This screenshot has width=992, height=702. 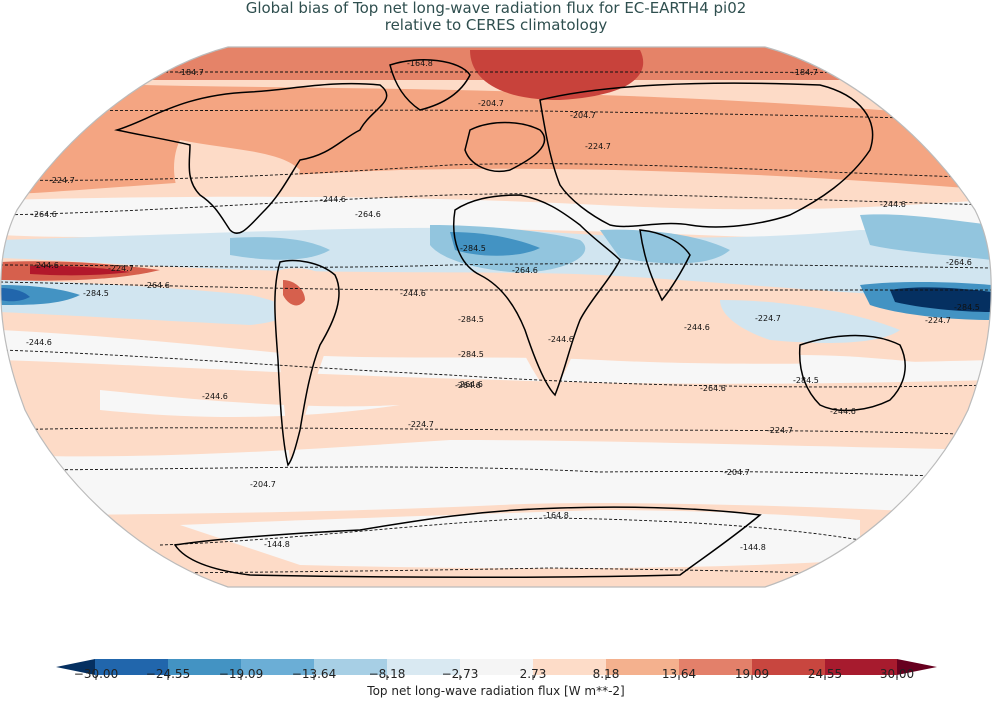 I want to click on colorbar-tick: −30.00, so click(x=96, y=674).